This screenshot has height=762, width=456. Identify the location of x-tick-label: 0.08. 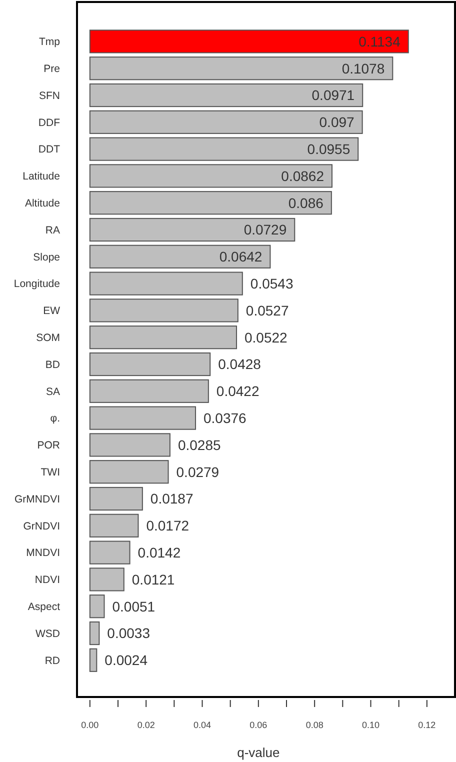
(315, 725).